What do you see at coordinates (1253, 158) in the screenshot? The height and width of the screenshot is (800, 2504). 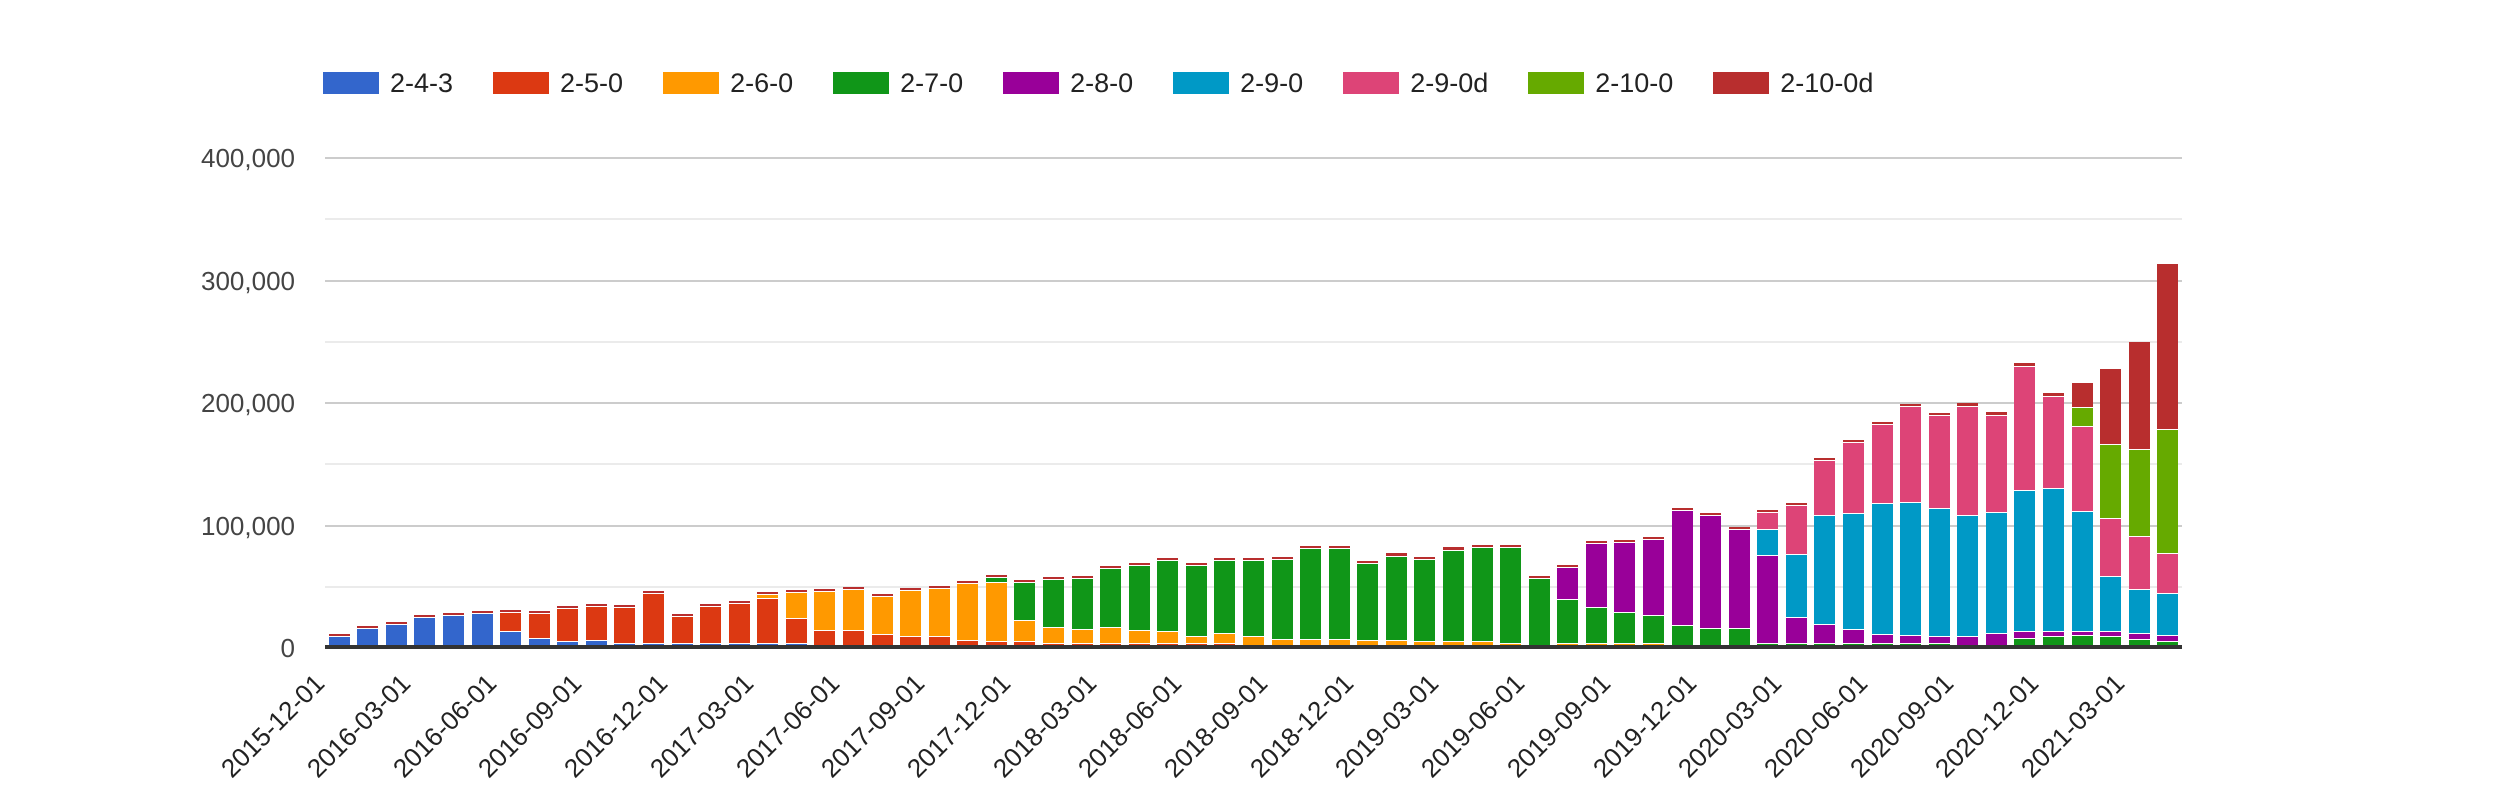 I see `gridline-major` at bounding box center [1253, 158].